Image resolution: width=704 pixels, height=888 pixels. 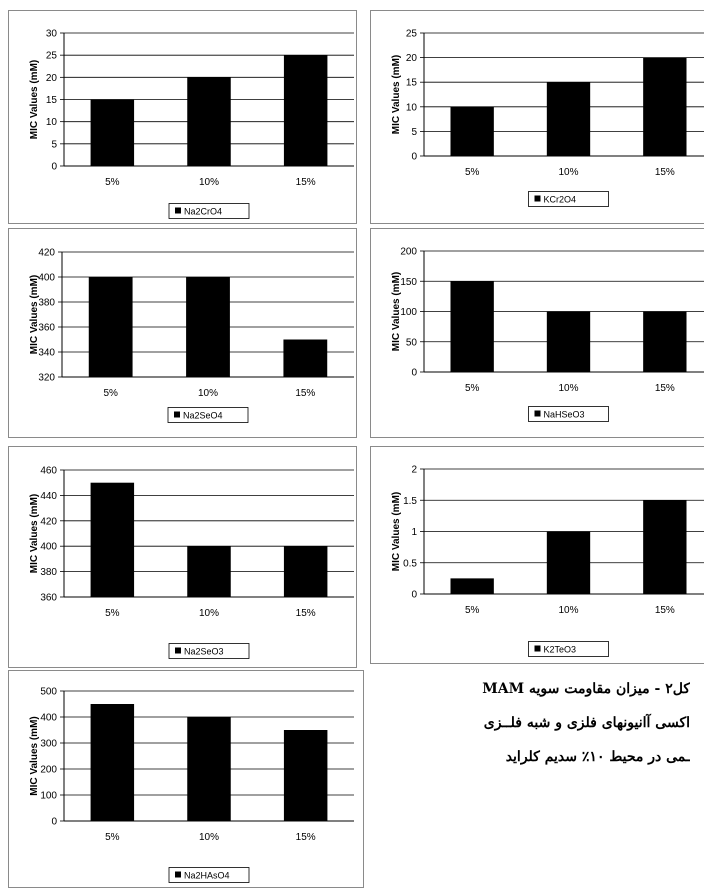 What do you see at coordinates (203, 416) in the screenshot?
I see `legend-label: Na2SeO4` at bounding box center [203, 416].